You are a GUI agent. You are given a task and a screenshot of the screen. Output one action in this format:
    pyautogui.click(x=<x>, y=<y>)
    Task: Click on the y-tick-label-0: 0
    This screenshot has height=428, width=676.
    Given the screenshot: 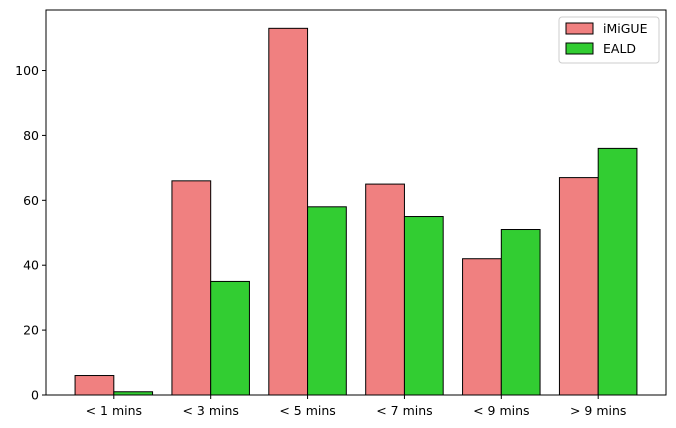 What is the action you would take?
    pyautogui.click(x=35, y=395)
    